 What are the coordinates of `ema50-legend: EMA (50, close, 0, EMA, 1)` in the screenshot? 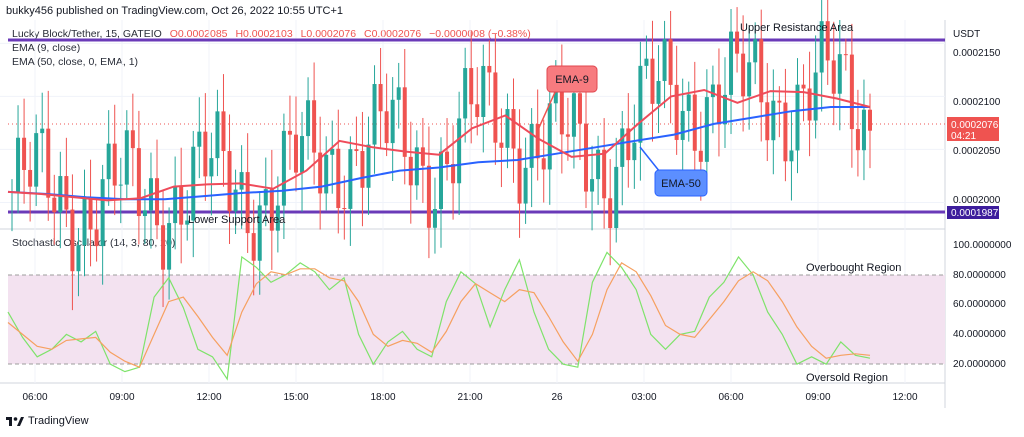 It's located at (75, 62).